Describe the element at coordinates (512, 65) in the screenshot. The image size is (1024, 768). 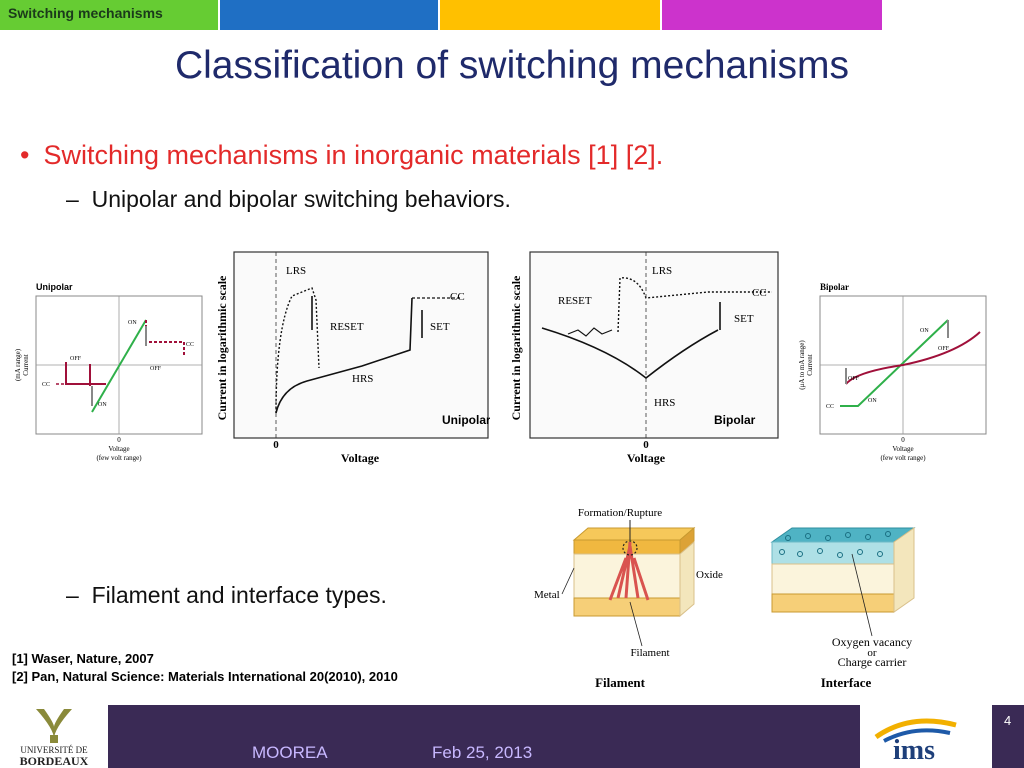
I see `slide-title: Classification of switching mechanisms` at that location.